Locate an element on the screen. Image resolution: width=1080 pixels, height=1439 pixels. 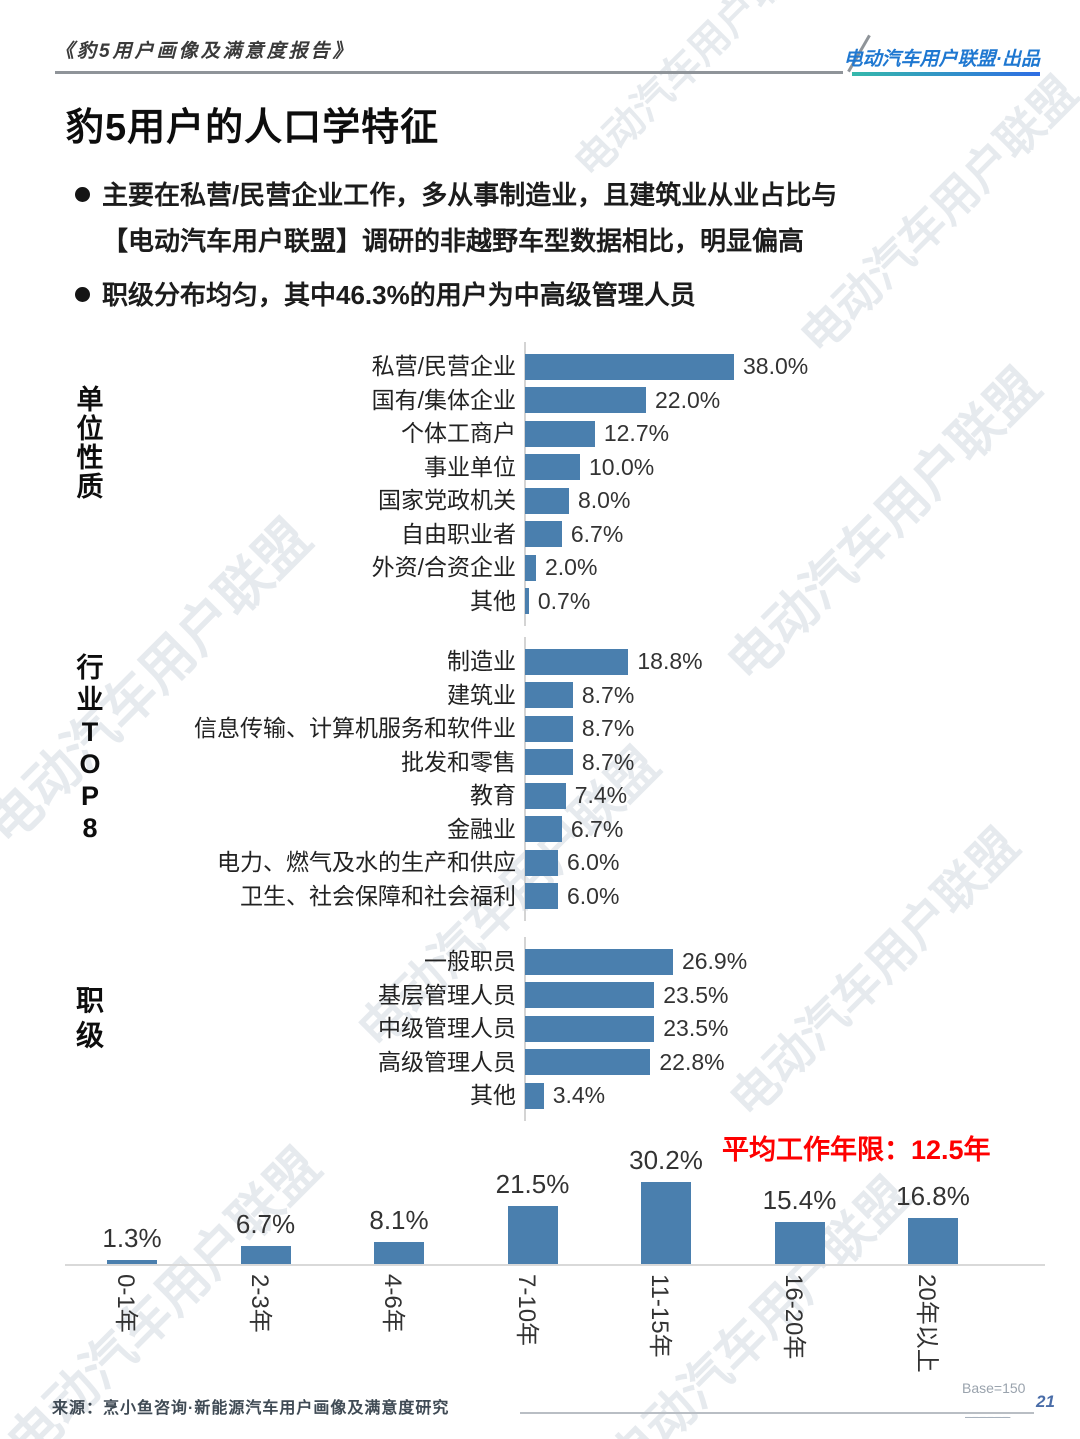
value-label: 21.5% is located at coordinates (532, 1183).